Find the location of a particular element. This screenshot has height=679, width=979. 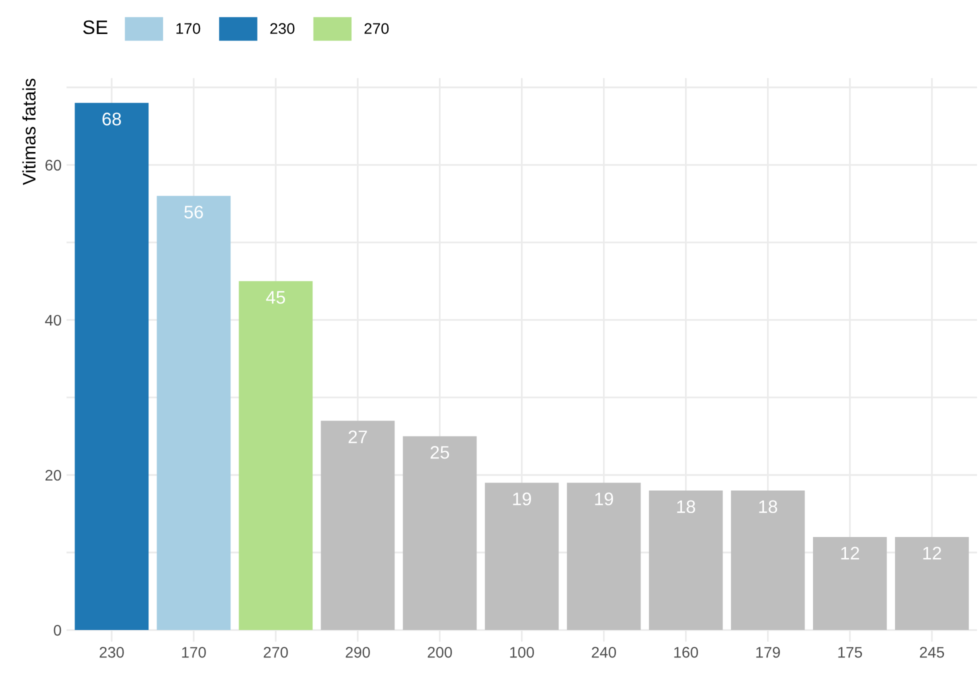

x-tick-label: 270 is located at coordinates (276, 652).